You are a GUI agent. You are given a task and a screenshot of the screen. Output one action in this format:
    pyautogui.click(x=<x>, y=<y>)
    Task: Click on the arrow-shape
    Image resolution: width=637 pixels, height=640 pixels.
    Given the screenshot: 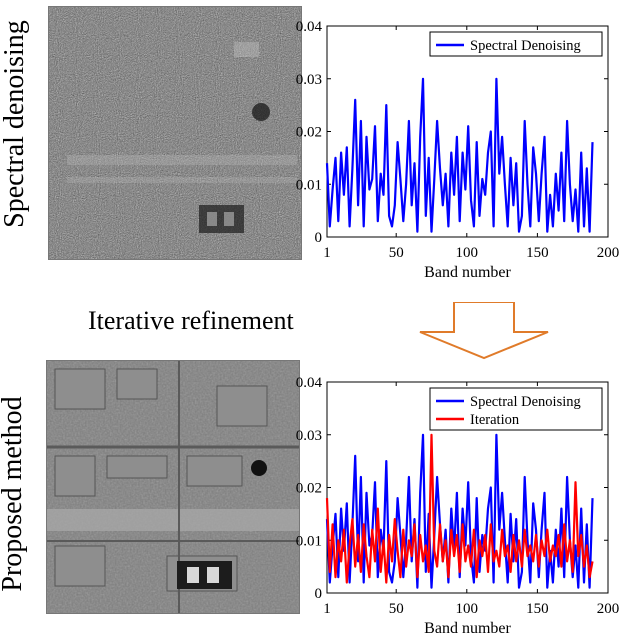 What is the action you would take?
    pyautogui.click(x=484, y=331)
    